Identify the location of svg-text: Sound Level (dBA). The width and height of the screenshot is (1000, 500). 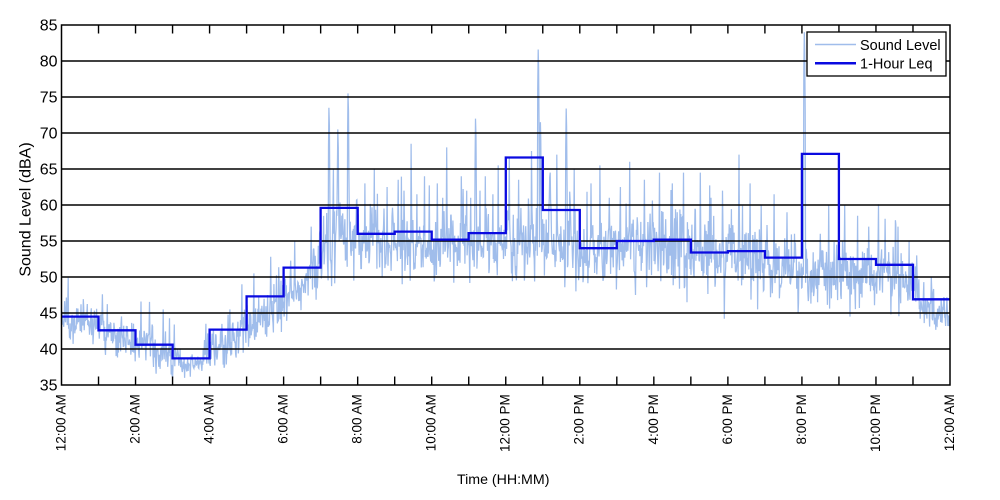
(25, 209).